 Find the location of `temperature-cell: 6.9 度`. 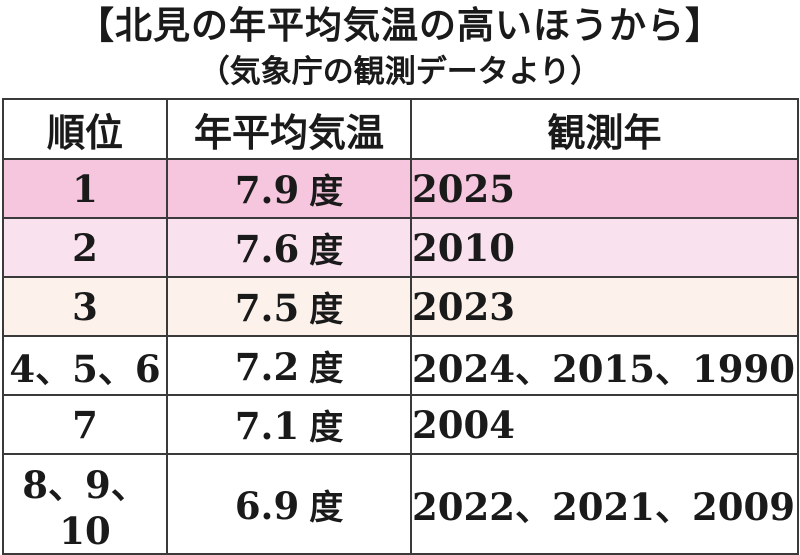

temperature-cell: 6.9 度 is located at coordinates (289, 504).